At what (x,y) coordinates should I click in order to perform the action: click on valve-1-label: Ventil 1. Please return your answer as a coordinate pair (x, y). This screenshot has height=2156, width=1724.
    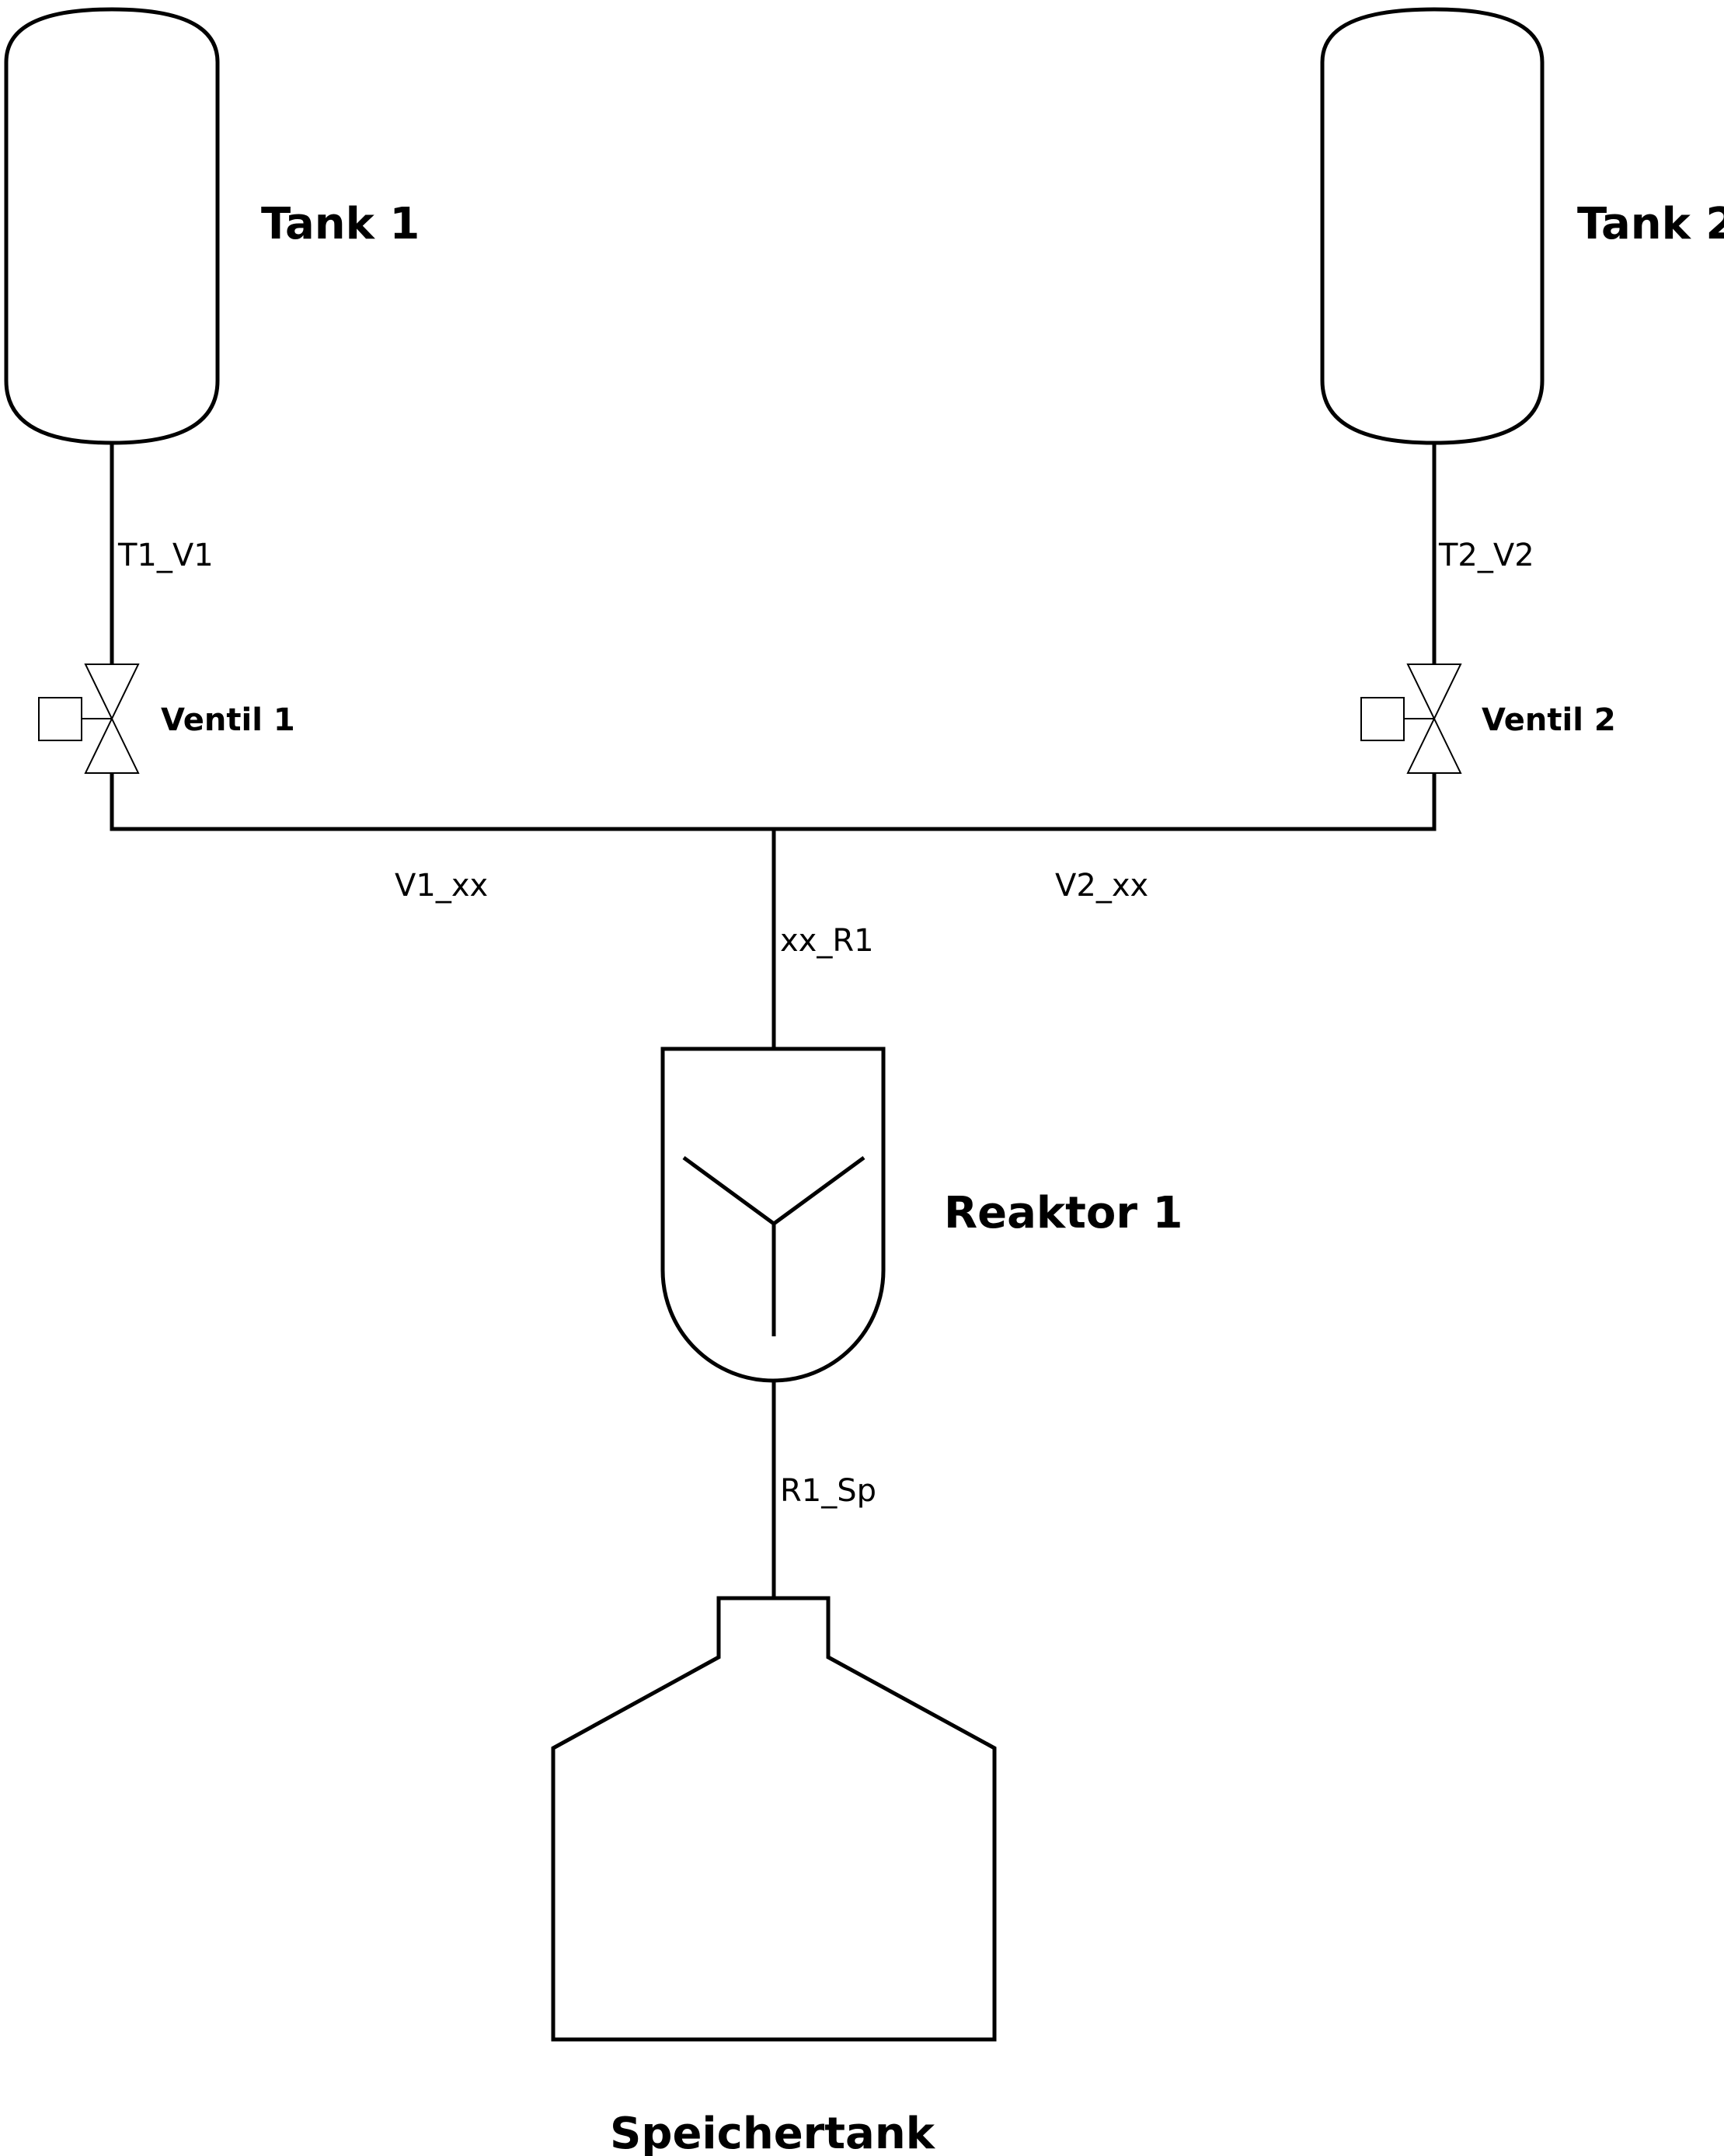
    Looking at the image, I should click on (228, 720).